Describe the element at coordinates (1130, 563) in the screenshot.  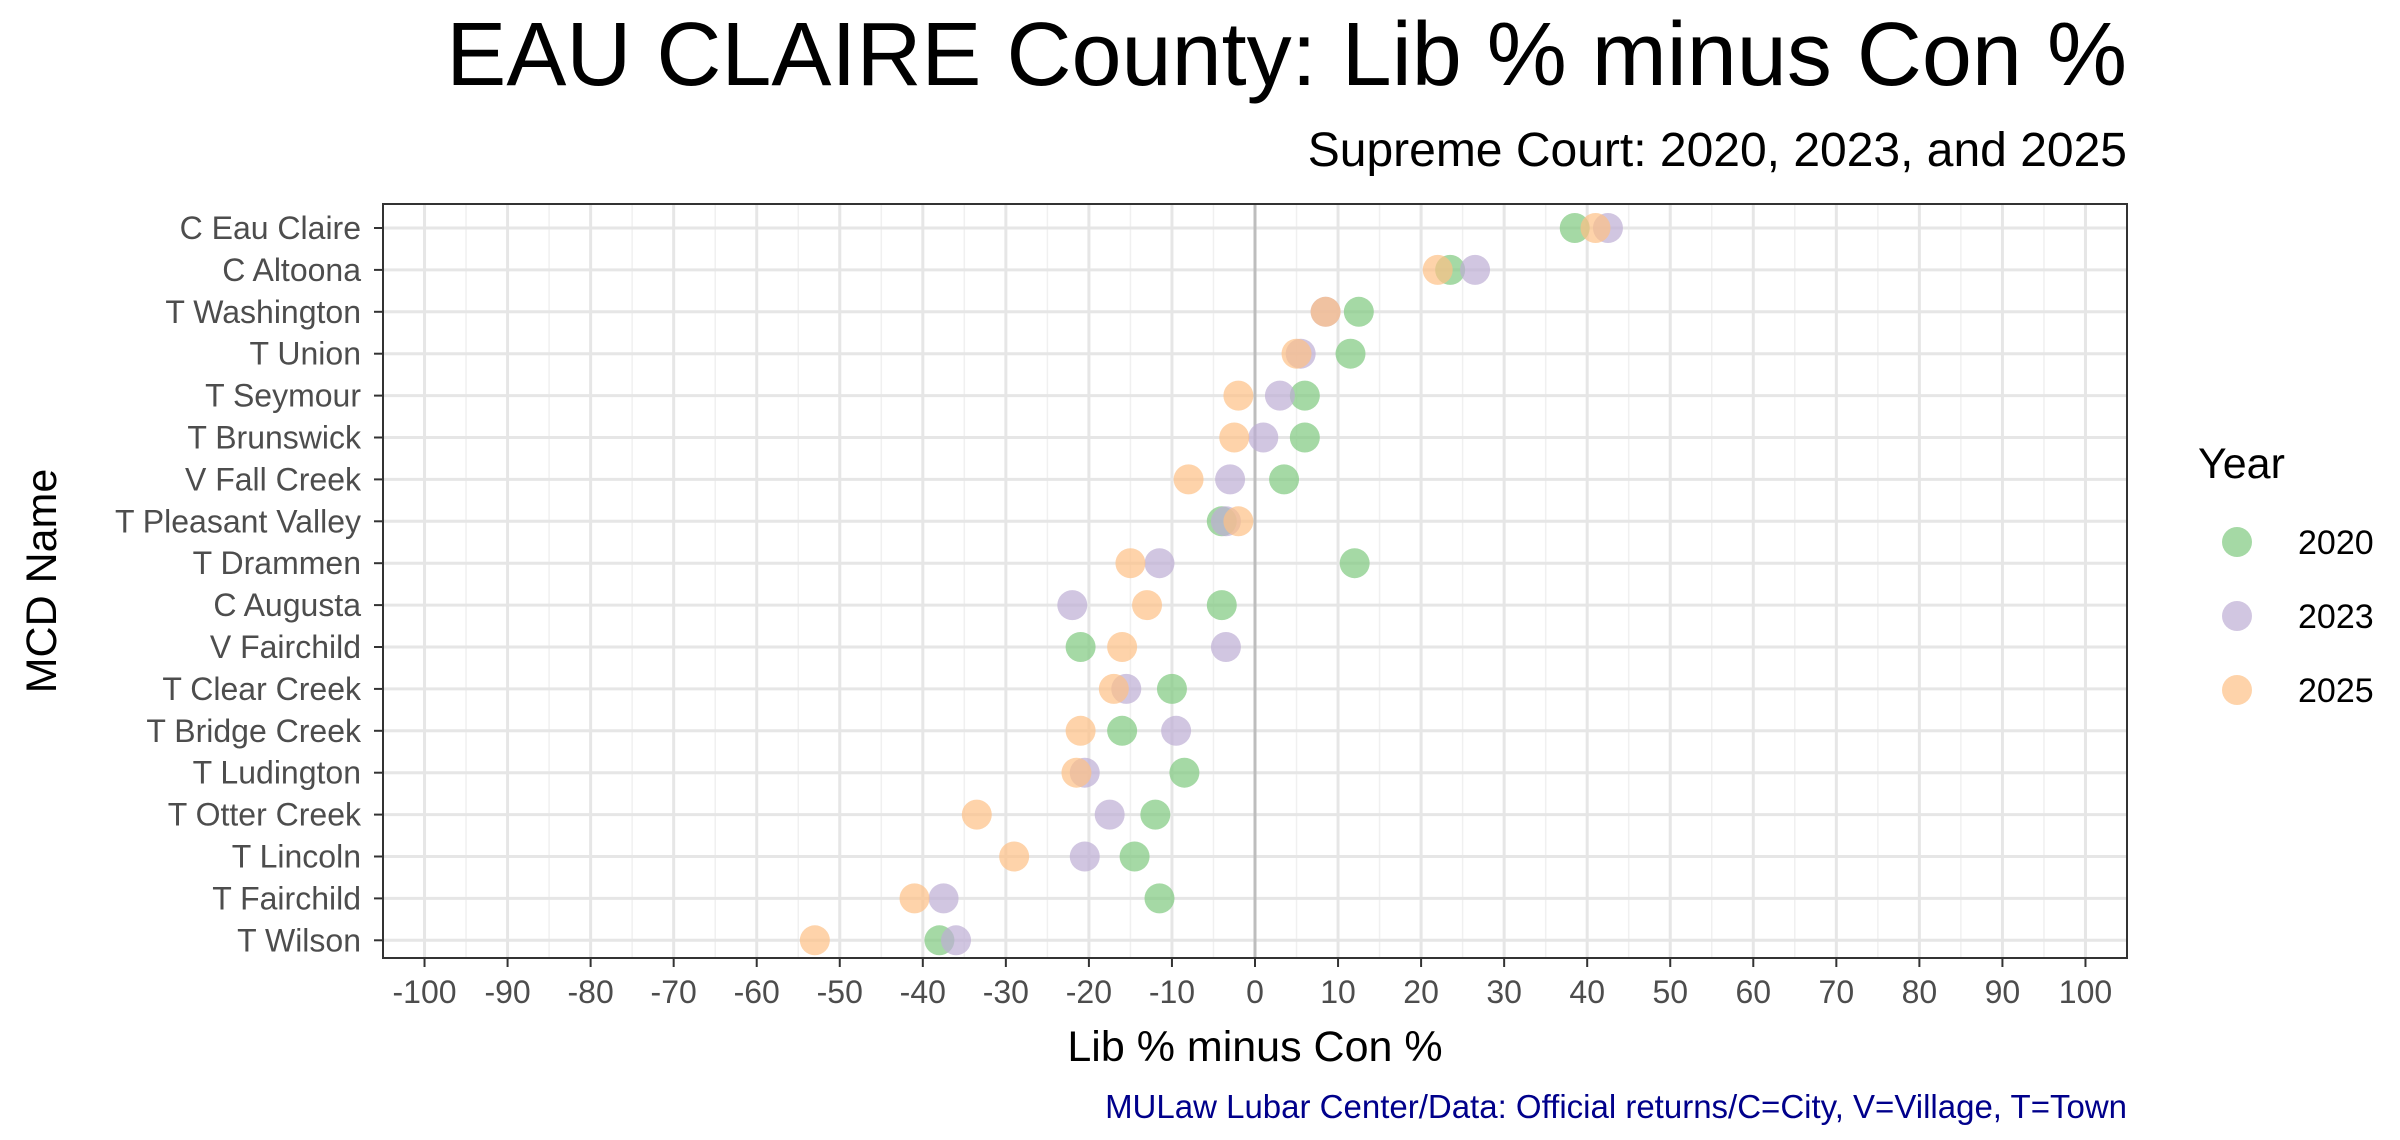
I see `point-2025-t-drammen` at that location.